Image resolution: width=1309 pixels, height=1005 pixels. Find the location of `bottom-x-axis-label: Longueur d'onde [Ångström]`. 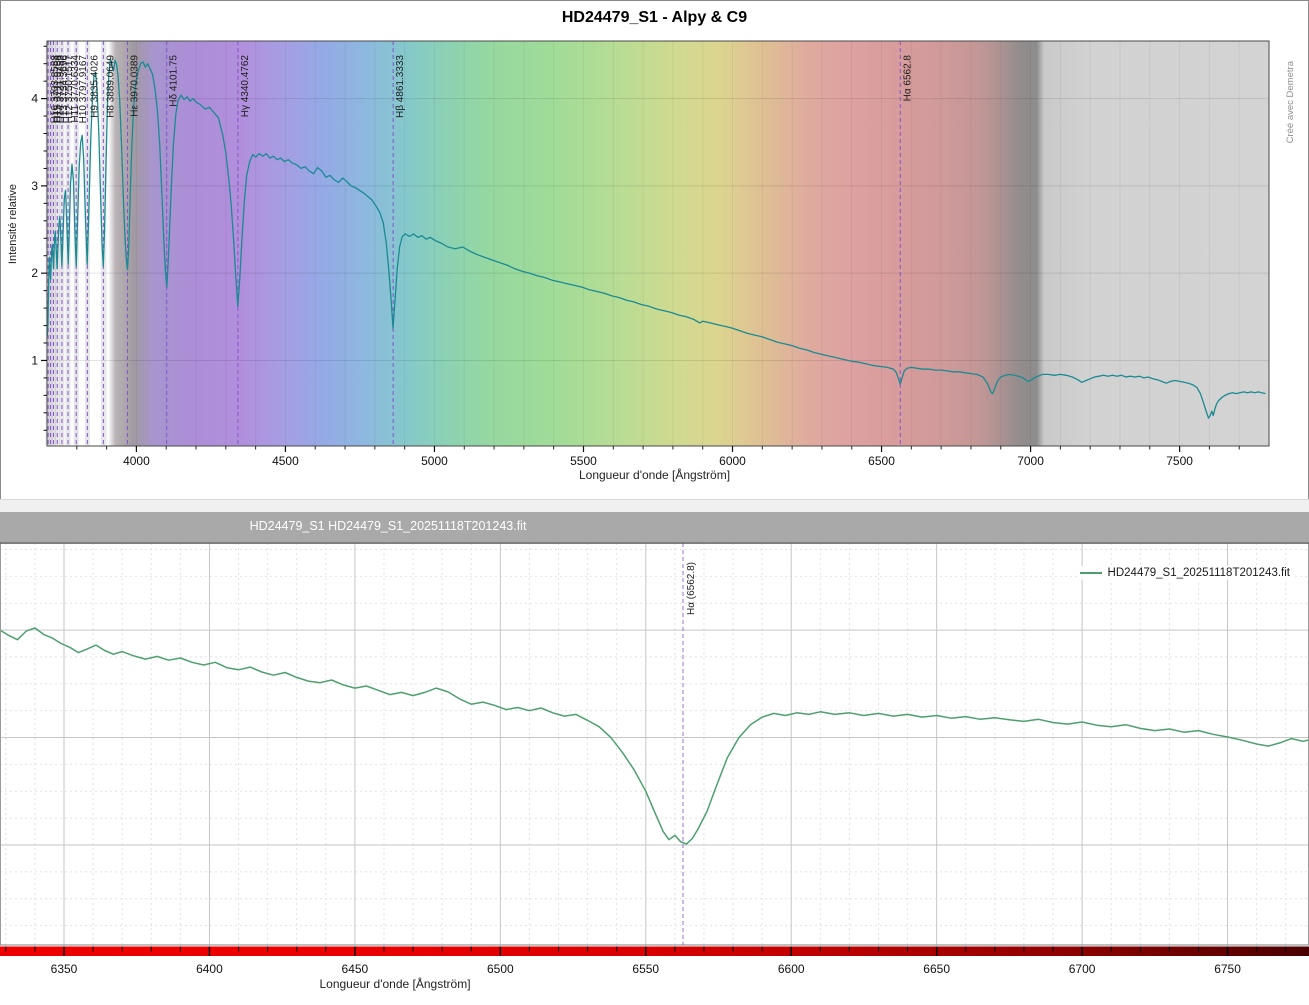

bottom-x-axis-label: Longueur d'onde [Ångström] is located at coordinates (395, 984).